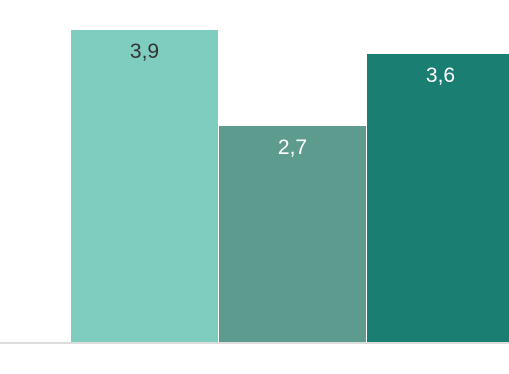  I want to click on bar-value-label-3: 3,6, so click(440, 75).